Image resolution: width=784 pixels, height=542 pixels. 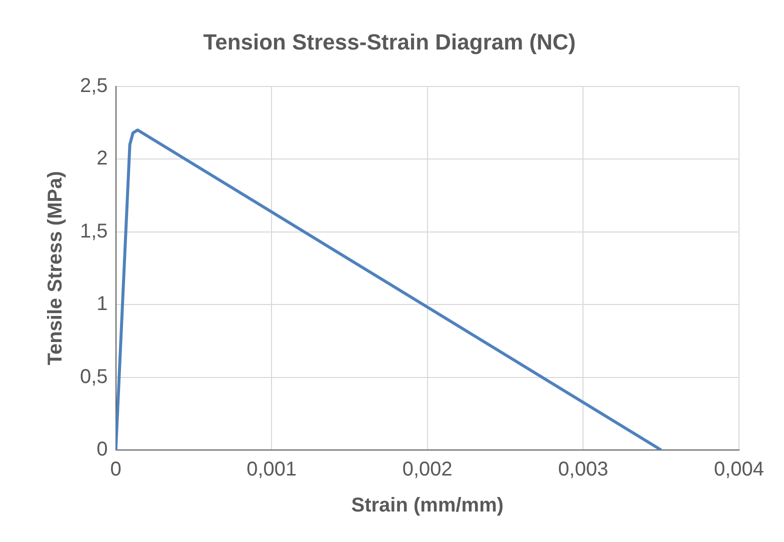 What do you see at coordinates (427, 469) in the screenshot?
I see `x-tick-label: 0,002` at bounding box center [427, 469].